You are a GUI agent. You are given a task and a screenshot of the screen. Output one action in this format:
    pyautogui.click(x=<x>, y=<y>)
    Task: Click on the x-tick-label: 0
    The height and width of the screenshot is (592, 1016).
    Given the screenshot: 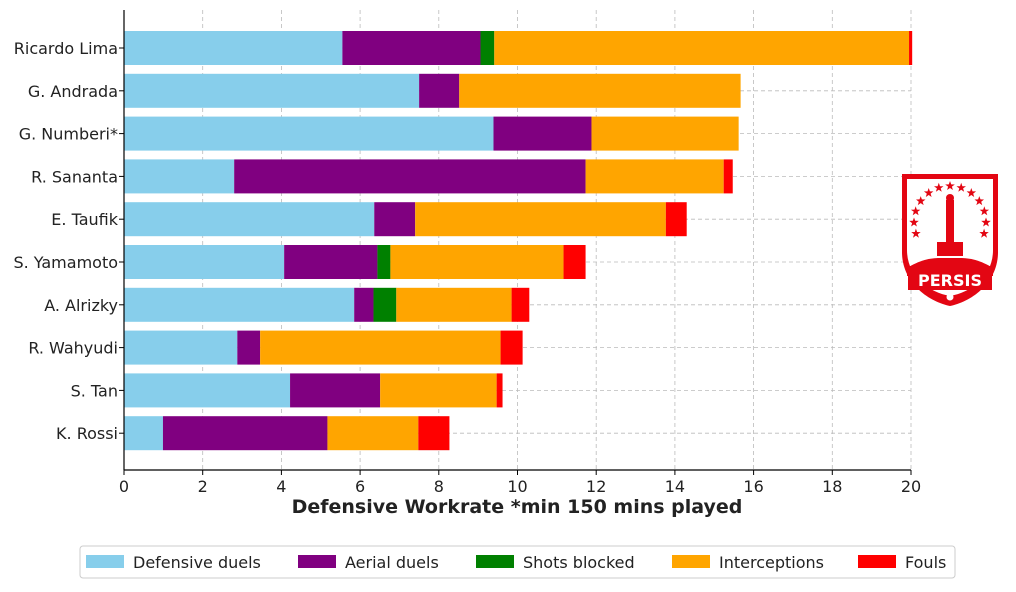 What is the action you would take?
    pyautogui.click(x=124, y=486)
    